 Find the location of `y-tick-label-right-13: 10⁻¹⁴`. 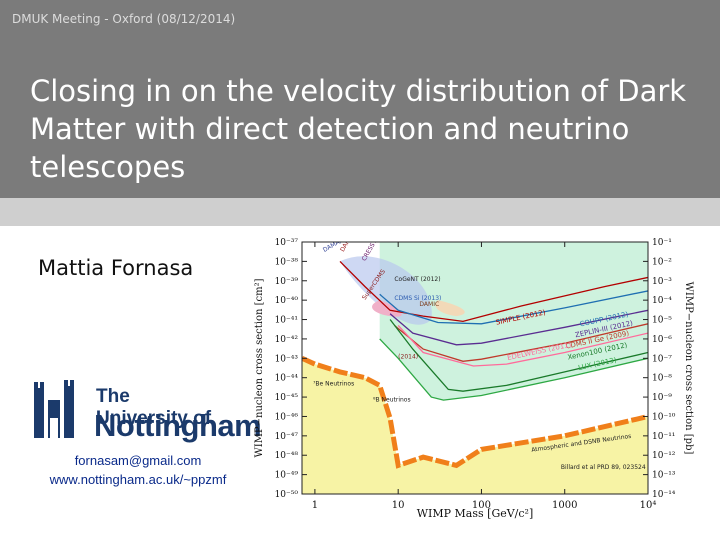

y-tick-label-right-13: 10⁻¹⁴ is located at coordinates (664, 495).